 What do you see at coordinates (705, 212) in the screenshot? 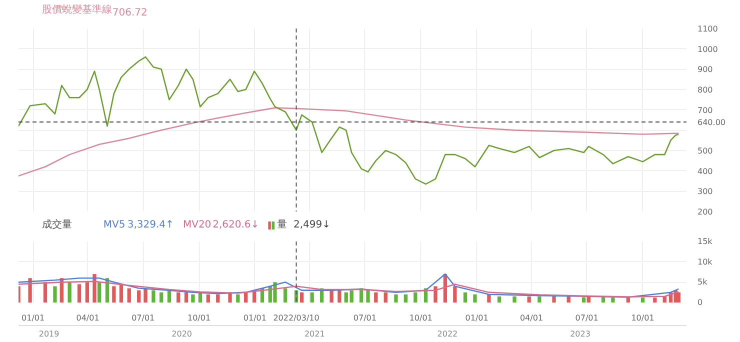
I see `y-tick-label: 200` at bounding box center [705, 212].